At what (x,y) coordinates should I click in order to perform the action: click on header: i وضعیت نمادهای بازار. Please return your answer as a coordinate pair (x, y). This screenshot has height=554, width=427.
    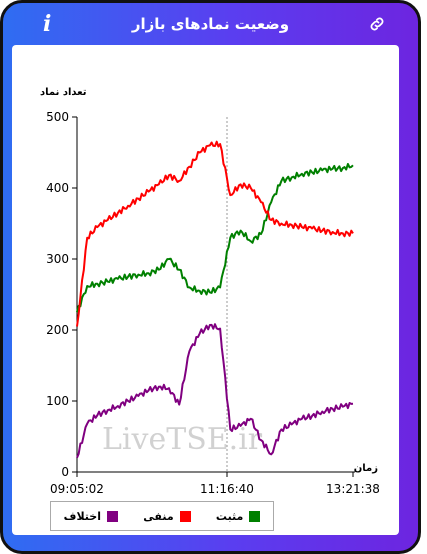
    Looking at the image, I should click on (210, 24).